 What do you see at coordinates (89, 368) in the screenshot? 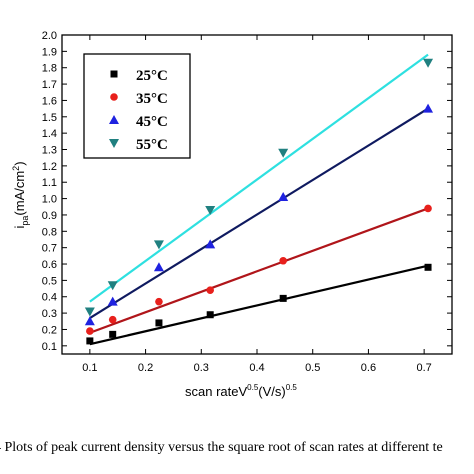
I see `x-tick-label: 0.1` at bounding box center [89, 368].